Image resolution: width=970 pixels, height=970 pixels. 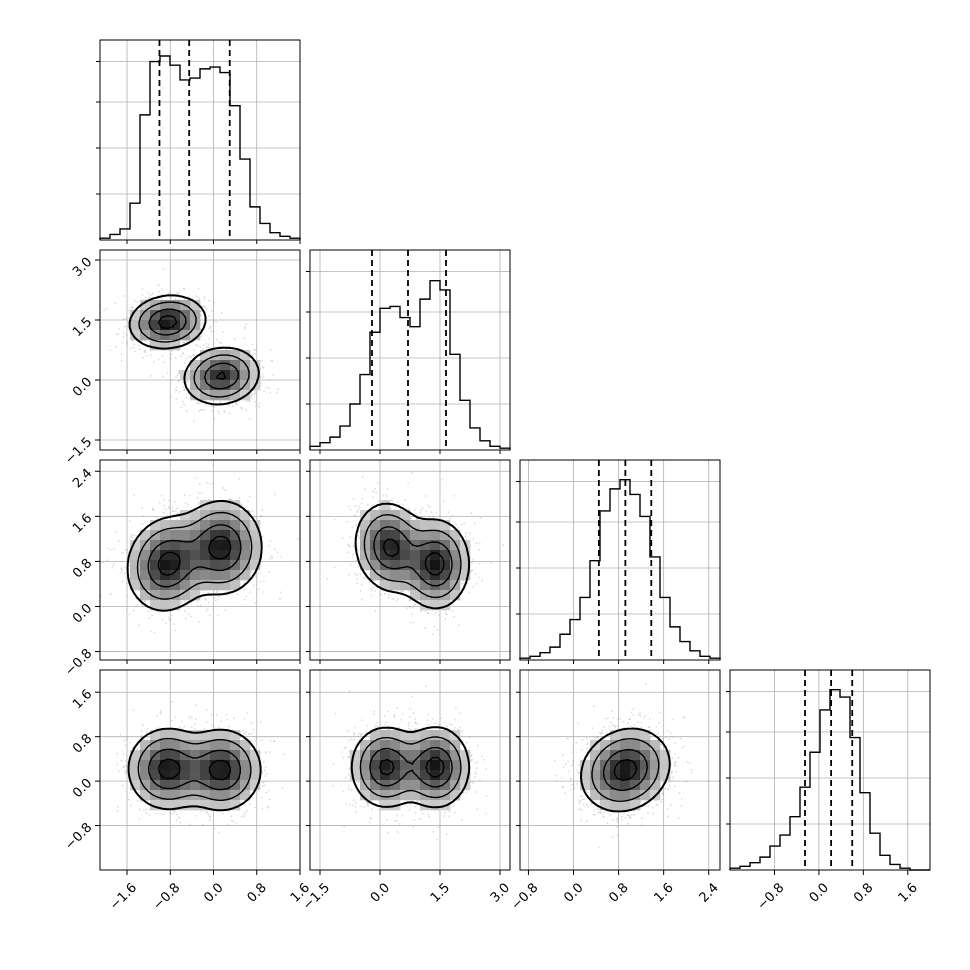 I want to click on panel-frame, so click(x=410, y=560).